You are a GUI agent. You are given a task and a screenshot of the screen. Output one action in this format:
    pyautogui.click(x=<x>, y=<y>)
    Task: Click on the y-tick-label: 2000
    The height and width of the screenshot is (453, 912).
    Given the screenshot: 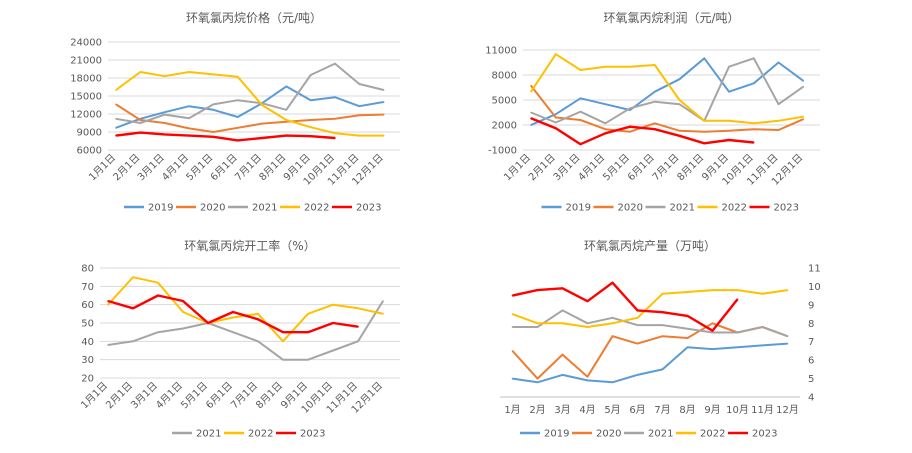 What is the action you would take?
    pyautogui.click(x=504, y=126)
    